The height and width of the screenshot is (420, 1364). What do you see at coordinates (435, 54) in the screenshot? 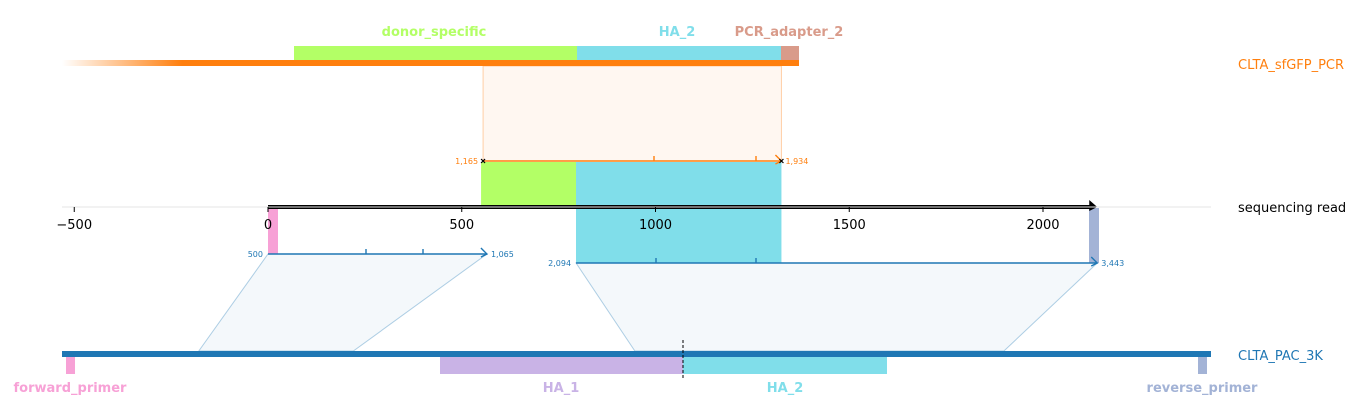
I see `top-feature-donor_specific` at bounding box center [435, 54].